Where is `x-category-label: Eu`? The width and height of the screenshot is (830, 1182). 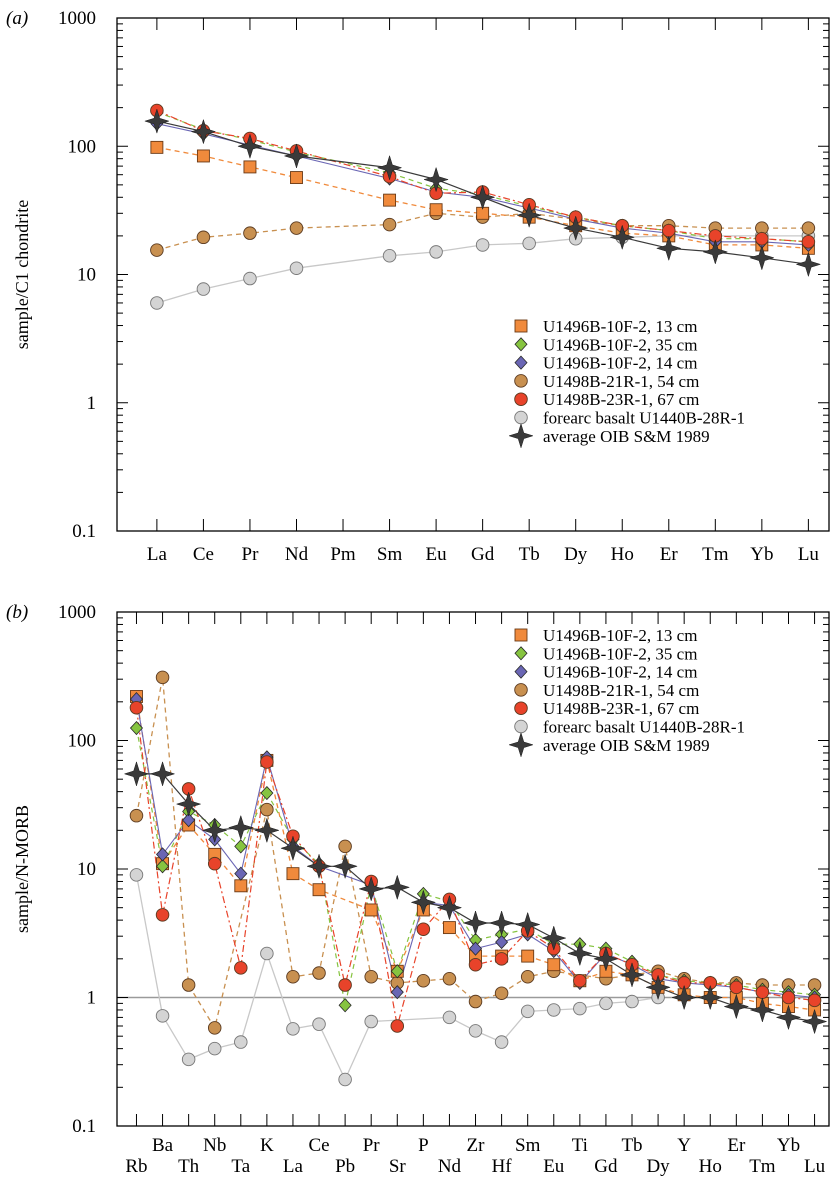 x-category-label: Eu is located at coordinates (554, 1166).